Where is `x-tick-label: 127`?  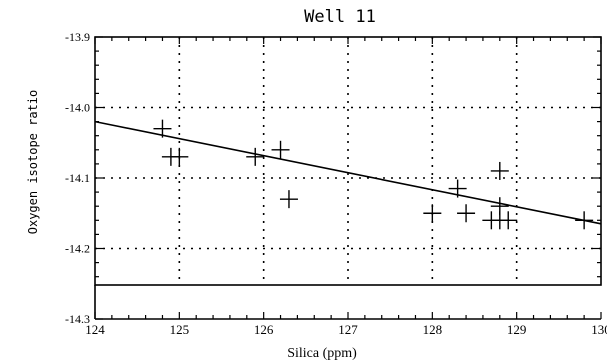
x-tick-label: 127 is located at coordinates (348, 329).